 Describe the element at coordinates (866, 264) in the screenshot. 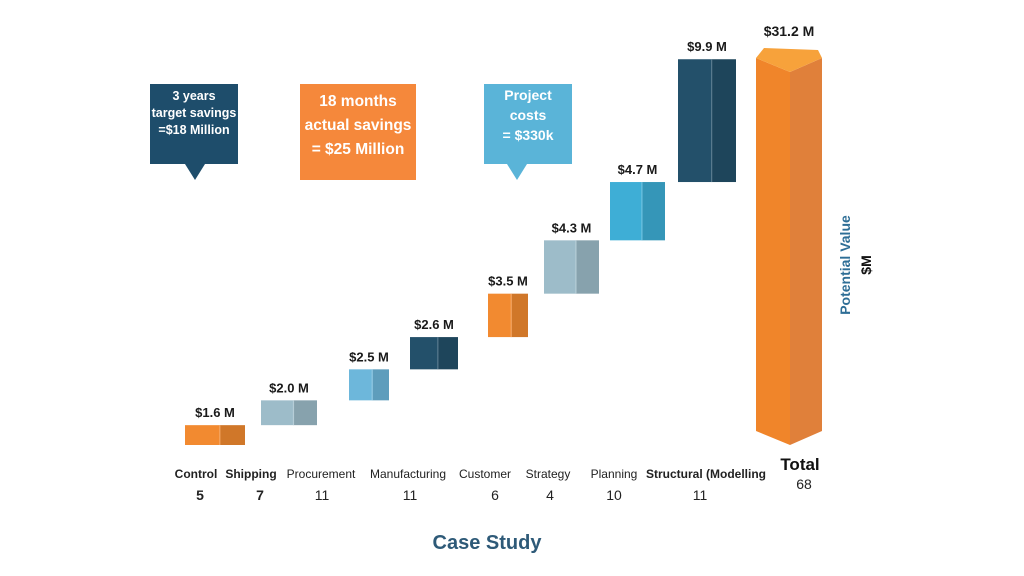

I see `y-axis-unit: $M` at that location.